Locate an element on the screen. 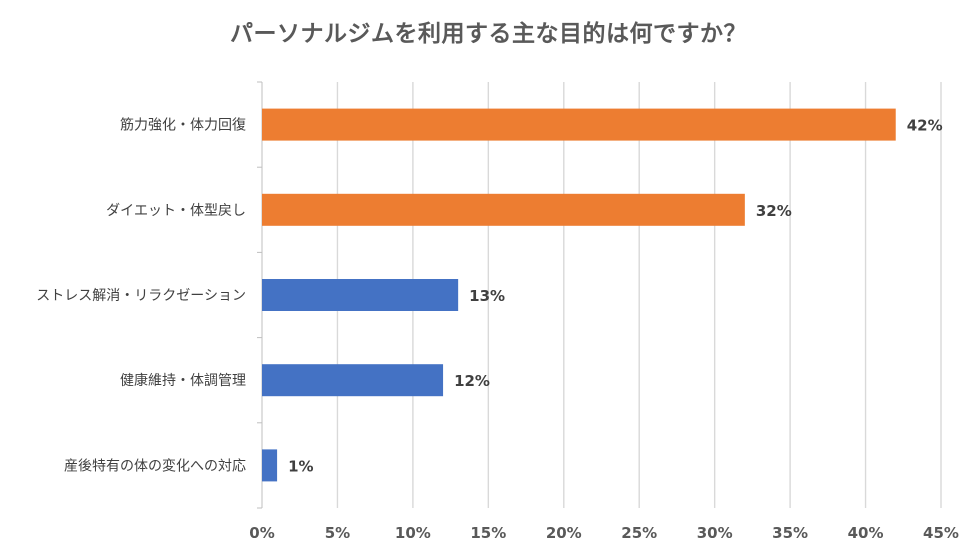 Image resolution: width=977 pixels, height=552 pixels. x-tick-label-5: 5% is located at coordinates (337, 533).